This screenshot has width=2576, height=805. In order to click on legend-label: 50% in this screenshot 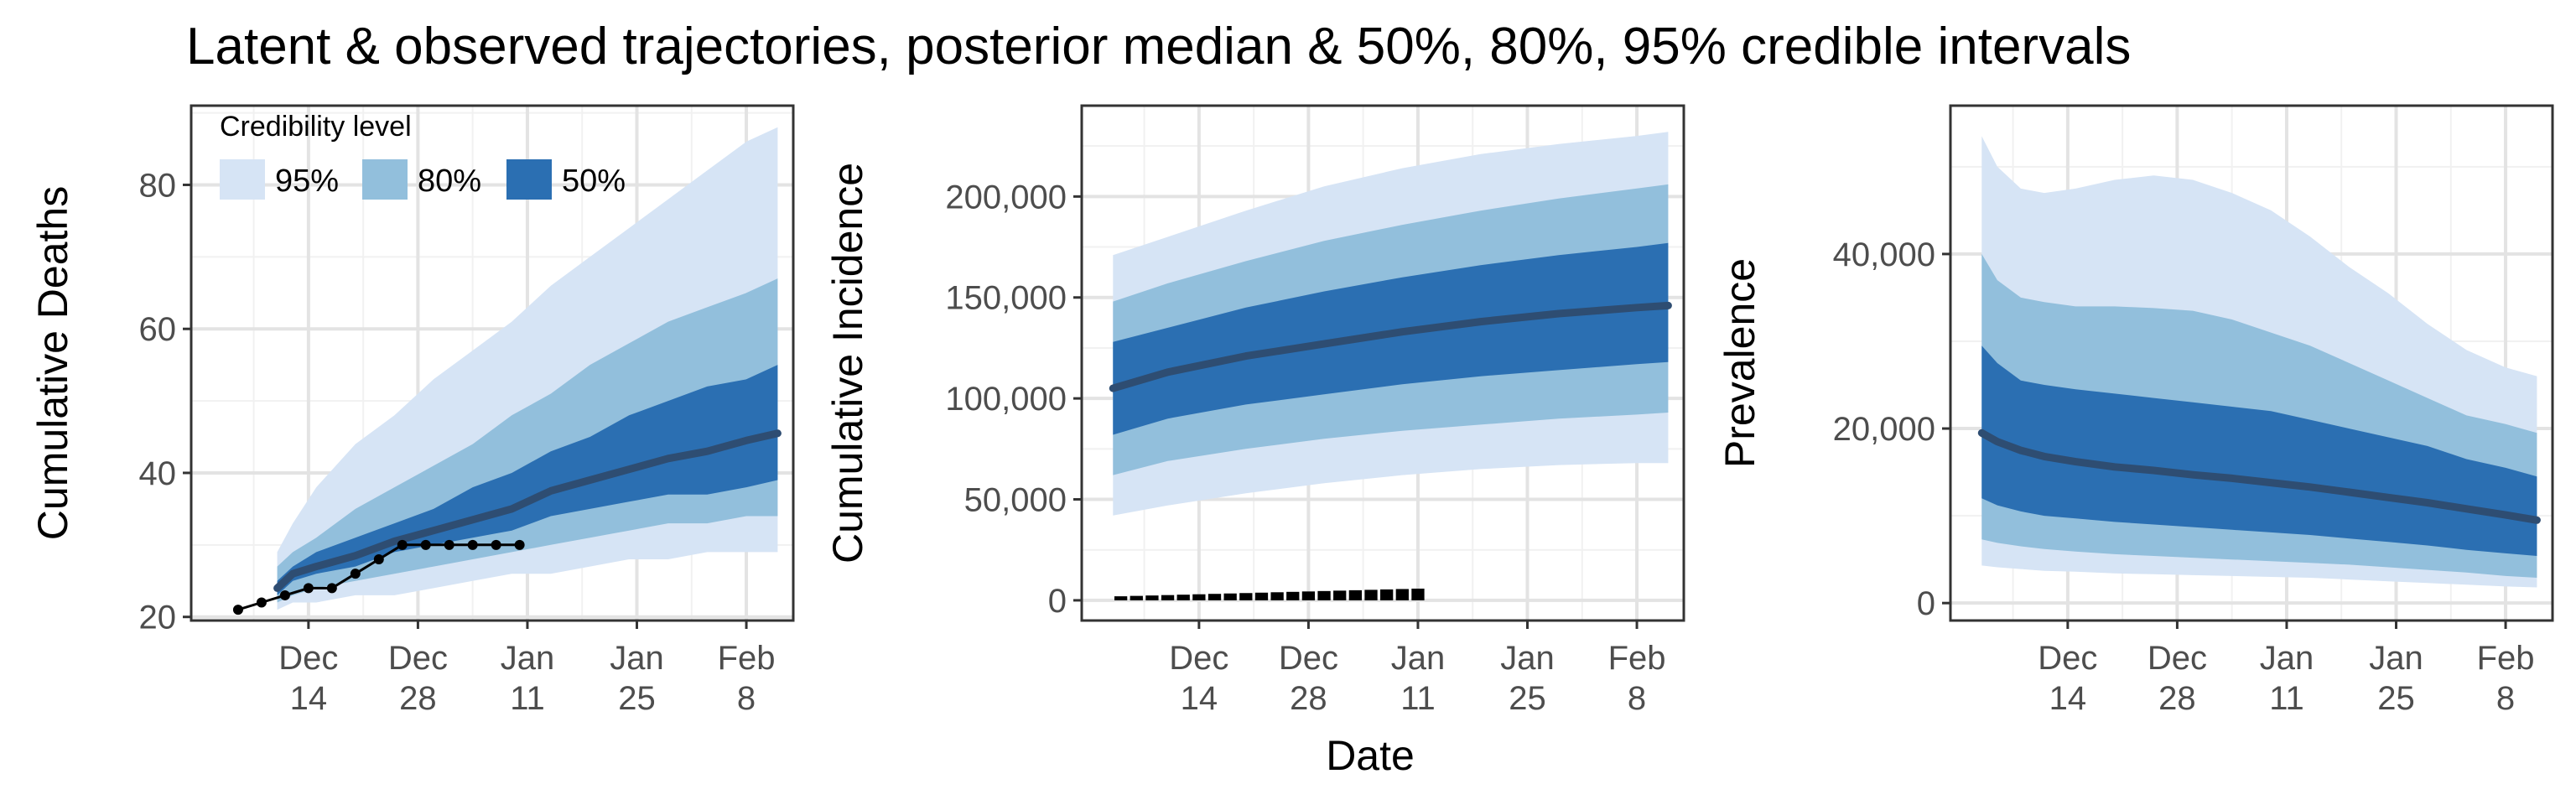, I will do `click(594, 181)`.